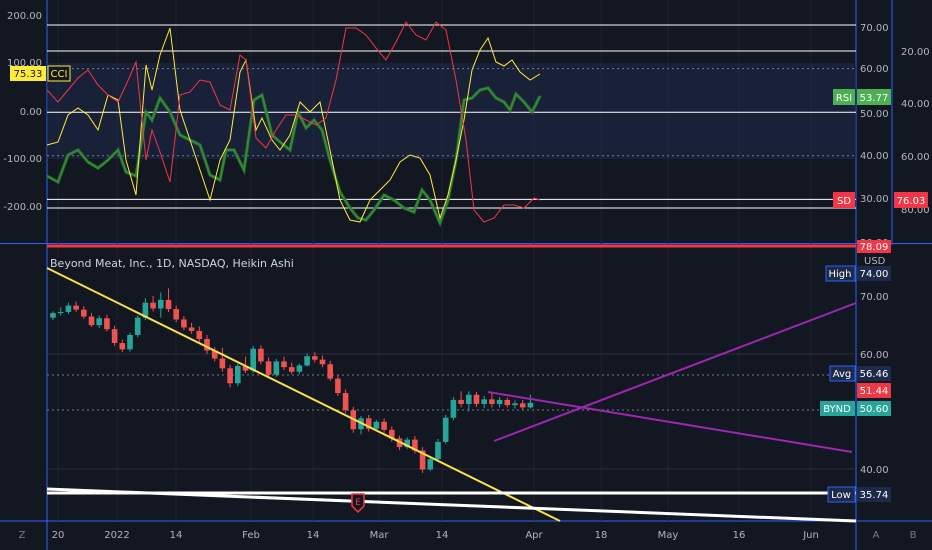  I want to click on time-label-may16: 16, so click(739, 535).